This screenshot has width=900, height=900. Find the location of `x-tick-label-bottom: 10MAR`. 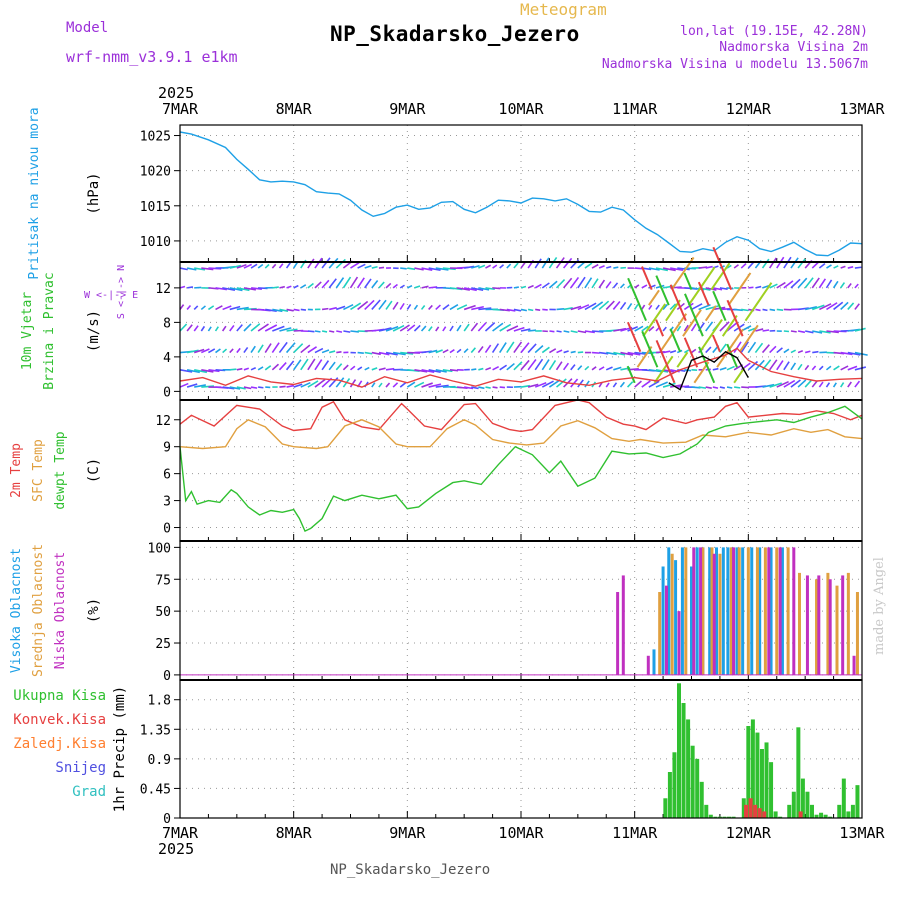

x-tick-label-bottom: 10MAR is located at coordinates (521, 833).